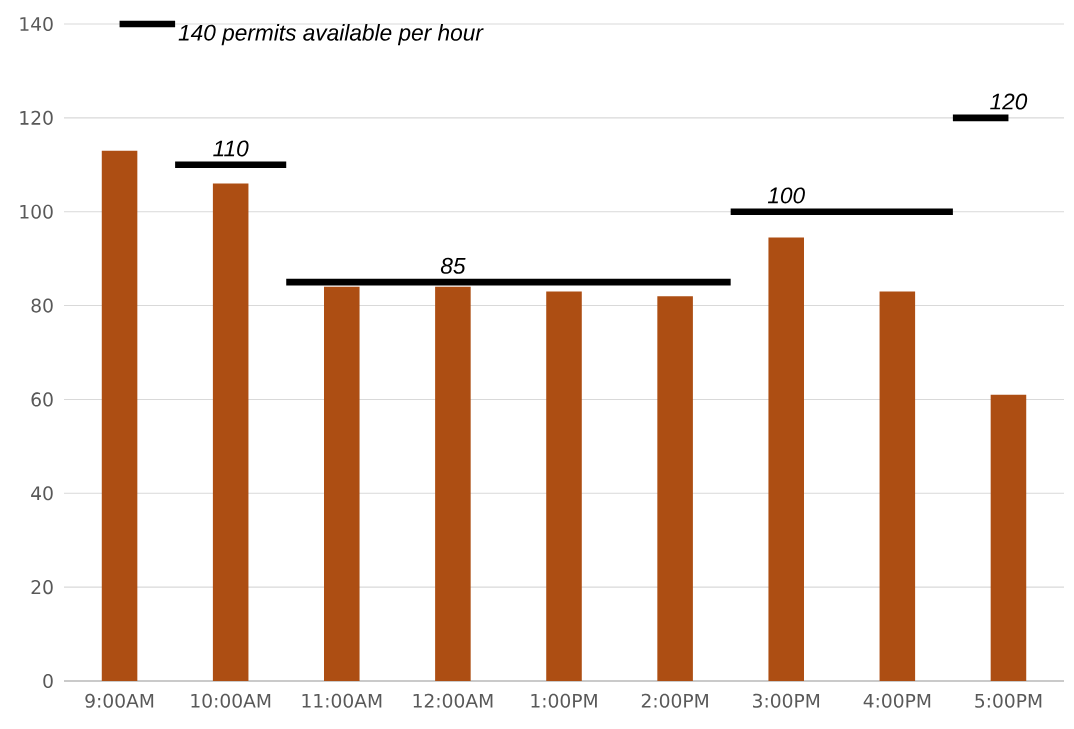 The image size is (1074, 729). I want to click on annotation: 140 permits available per hour, so click(331, 35).